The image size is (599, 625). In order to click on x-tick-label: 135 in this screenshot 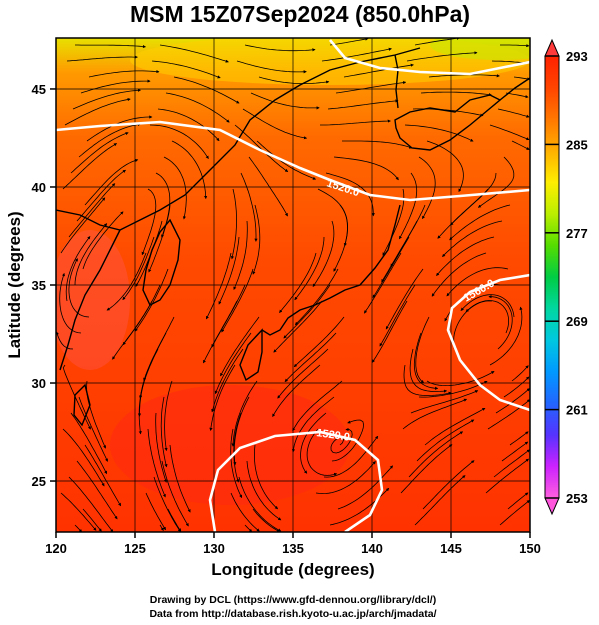, I will do `click(293, 548)`.